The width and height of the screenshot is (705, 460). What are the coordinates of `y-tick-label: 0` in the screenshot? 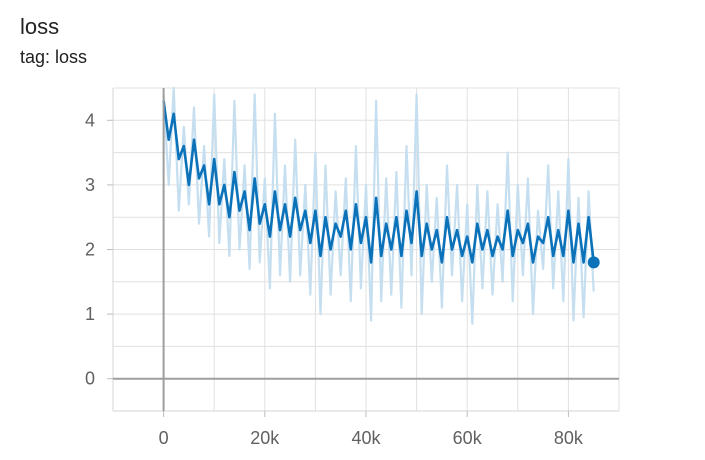 It's located at (90, 379).